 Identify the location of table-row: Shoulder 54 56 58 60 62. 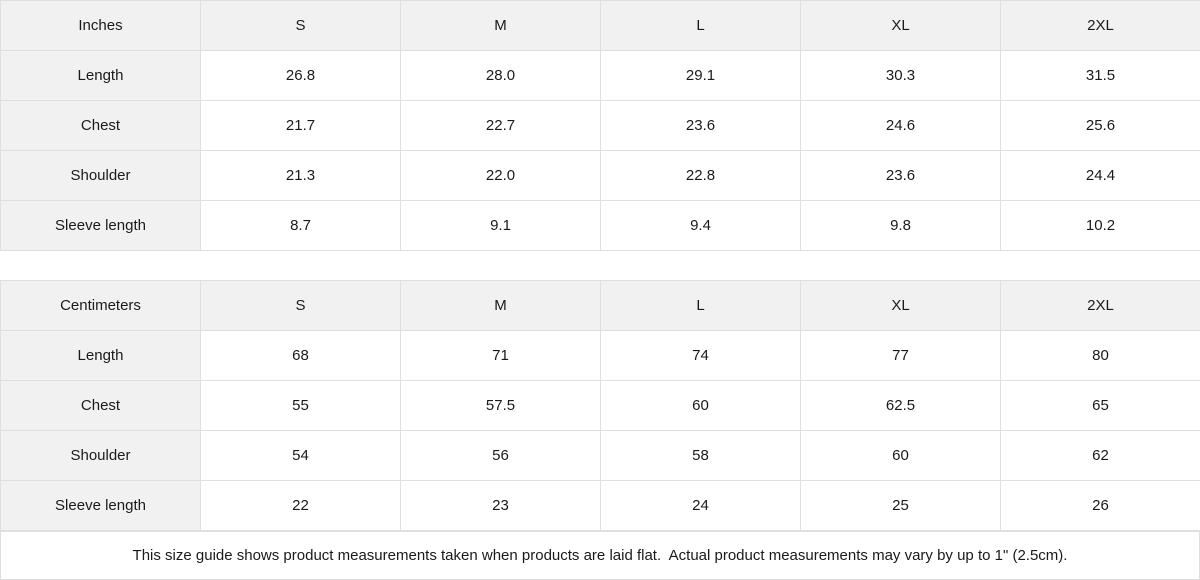
(600, 456).